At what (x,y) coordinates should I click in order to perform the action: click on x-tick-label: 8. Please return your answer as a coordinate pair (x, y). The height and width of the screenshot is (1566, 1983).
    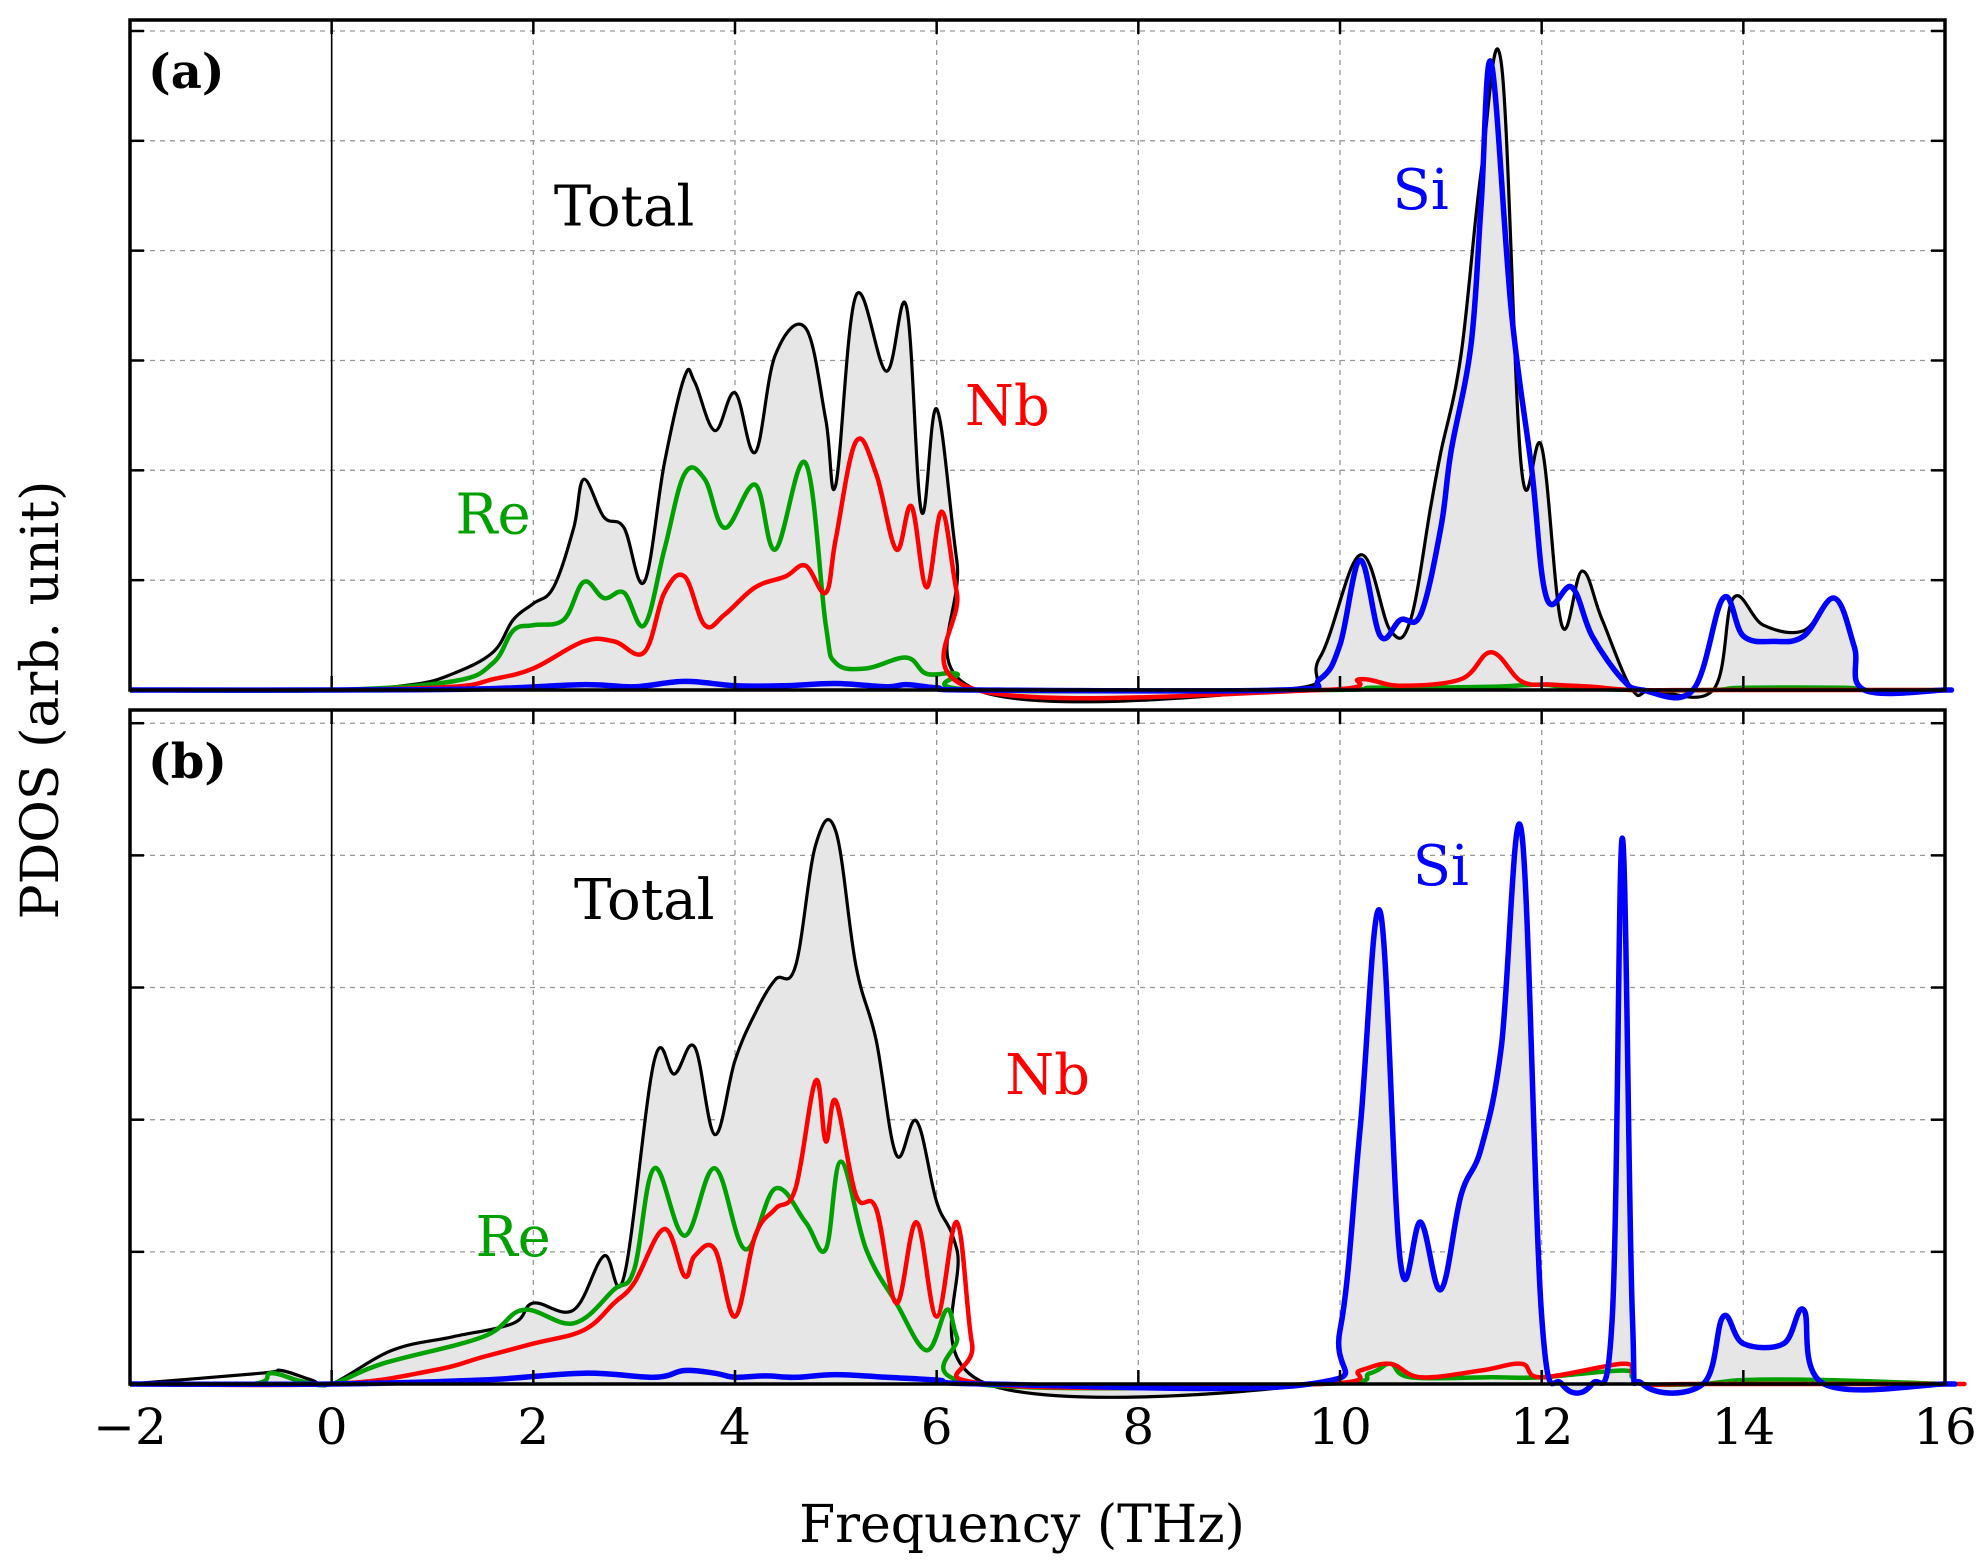
    Looking at the image, I should click on (1138, 1427).